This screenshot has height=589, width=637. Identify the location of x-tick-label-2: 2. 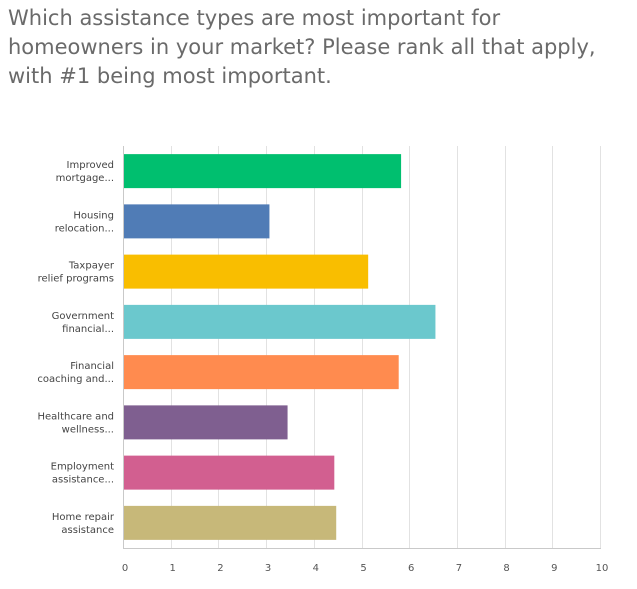
(220, 568).